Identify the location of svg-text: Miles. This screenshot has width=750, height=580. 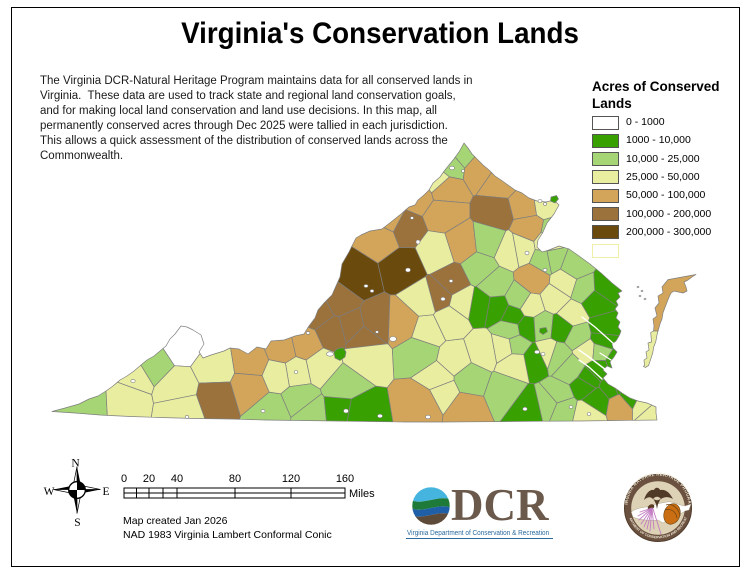
(362, 494).